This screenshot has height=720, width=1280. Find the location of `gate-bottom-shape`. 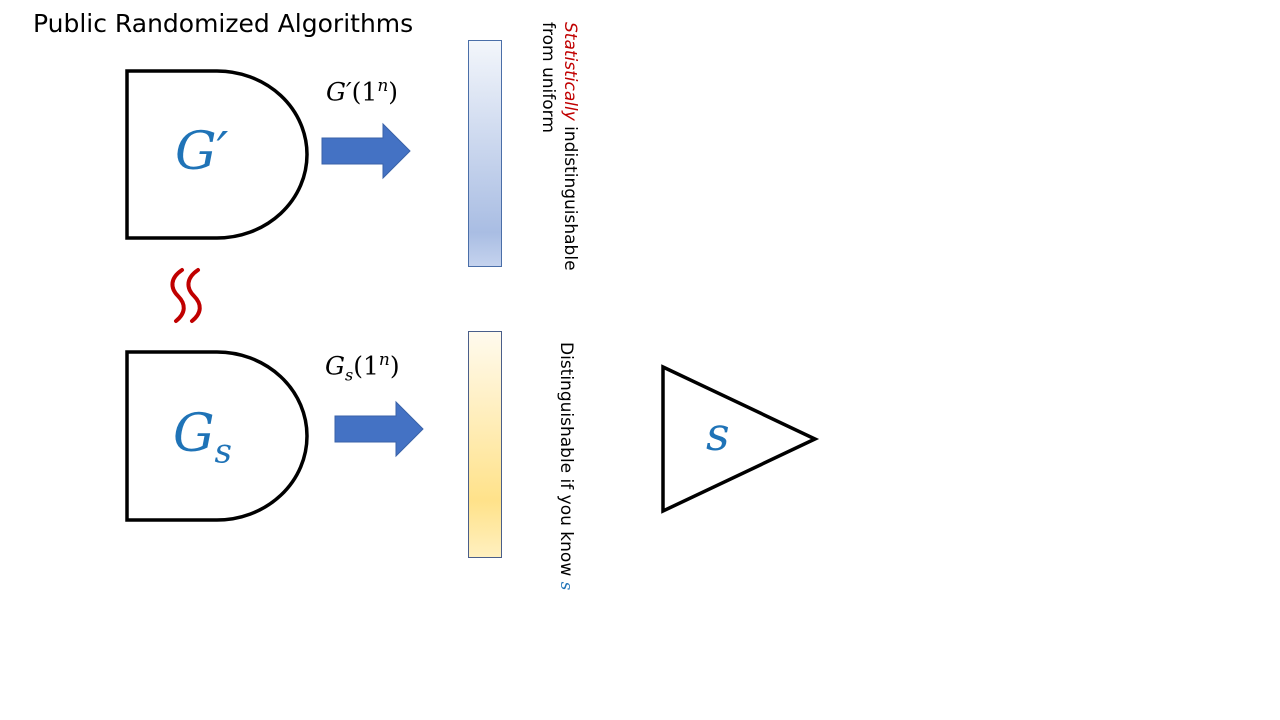

gate-bottom-shape is located at coordinates (217, 436).